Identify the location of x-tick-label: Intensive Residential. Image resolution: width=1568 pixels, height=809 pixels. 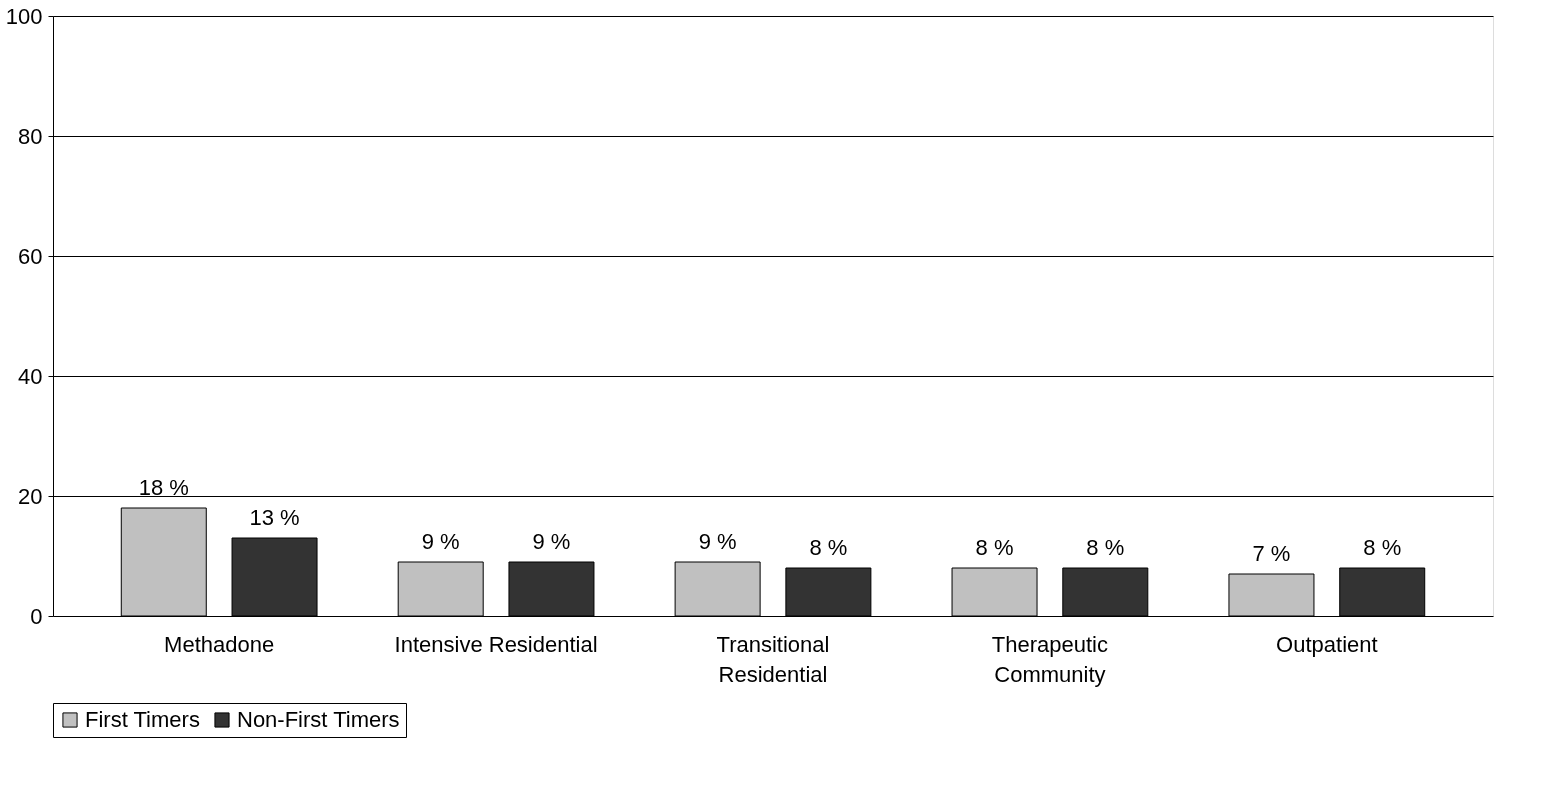
(496, 644).